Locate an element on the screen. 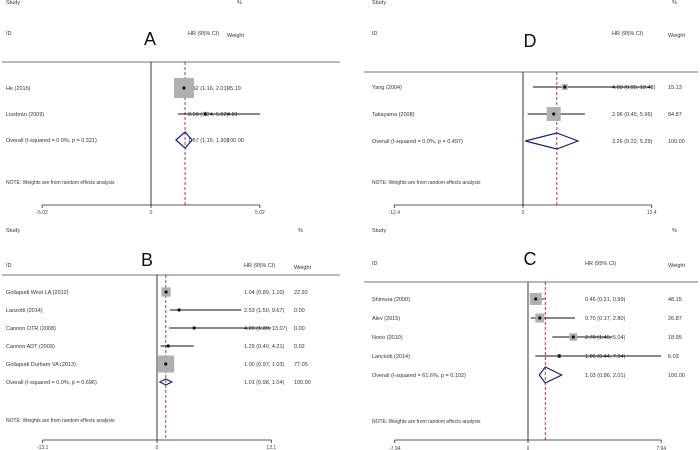  study-hr-ci: 1.00 (0.97, 1.03) is located at coordinates (264, 365).